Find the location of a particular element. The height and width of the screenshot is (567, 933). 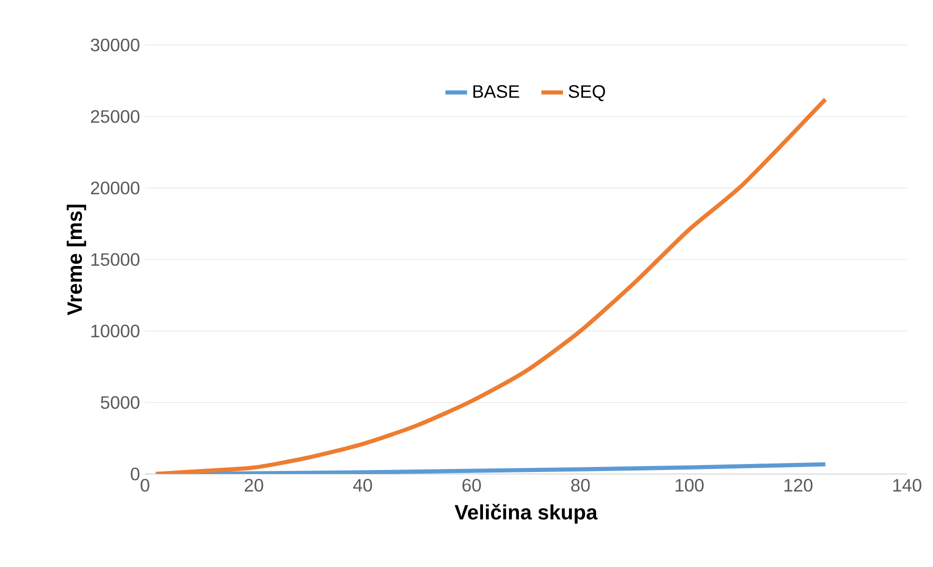

x-tick-label: 60 is located at coordinates (471, 485).